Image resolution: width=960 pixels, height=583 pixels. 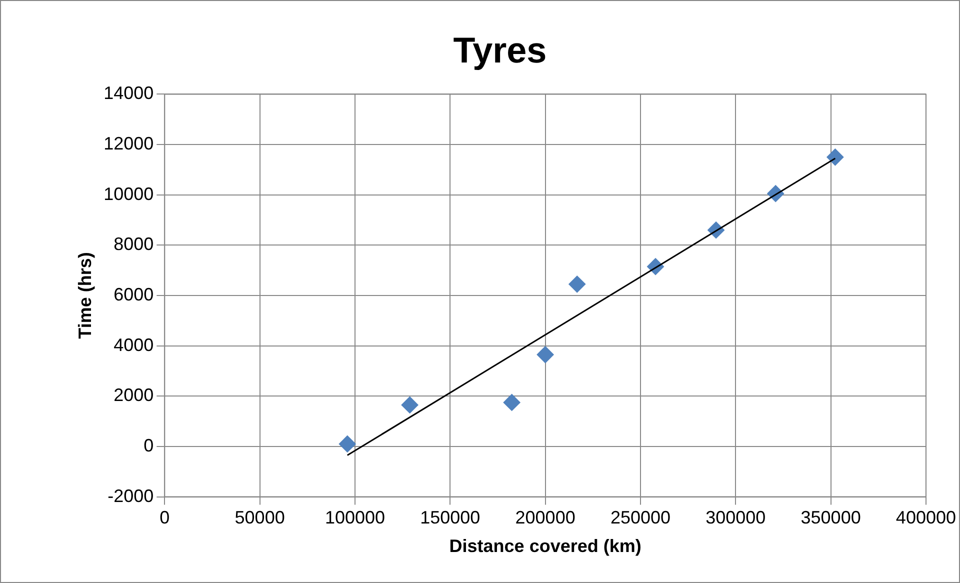 I want to click on y-tick-label: 0, so click(x=149, y=445).